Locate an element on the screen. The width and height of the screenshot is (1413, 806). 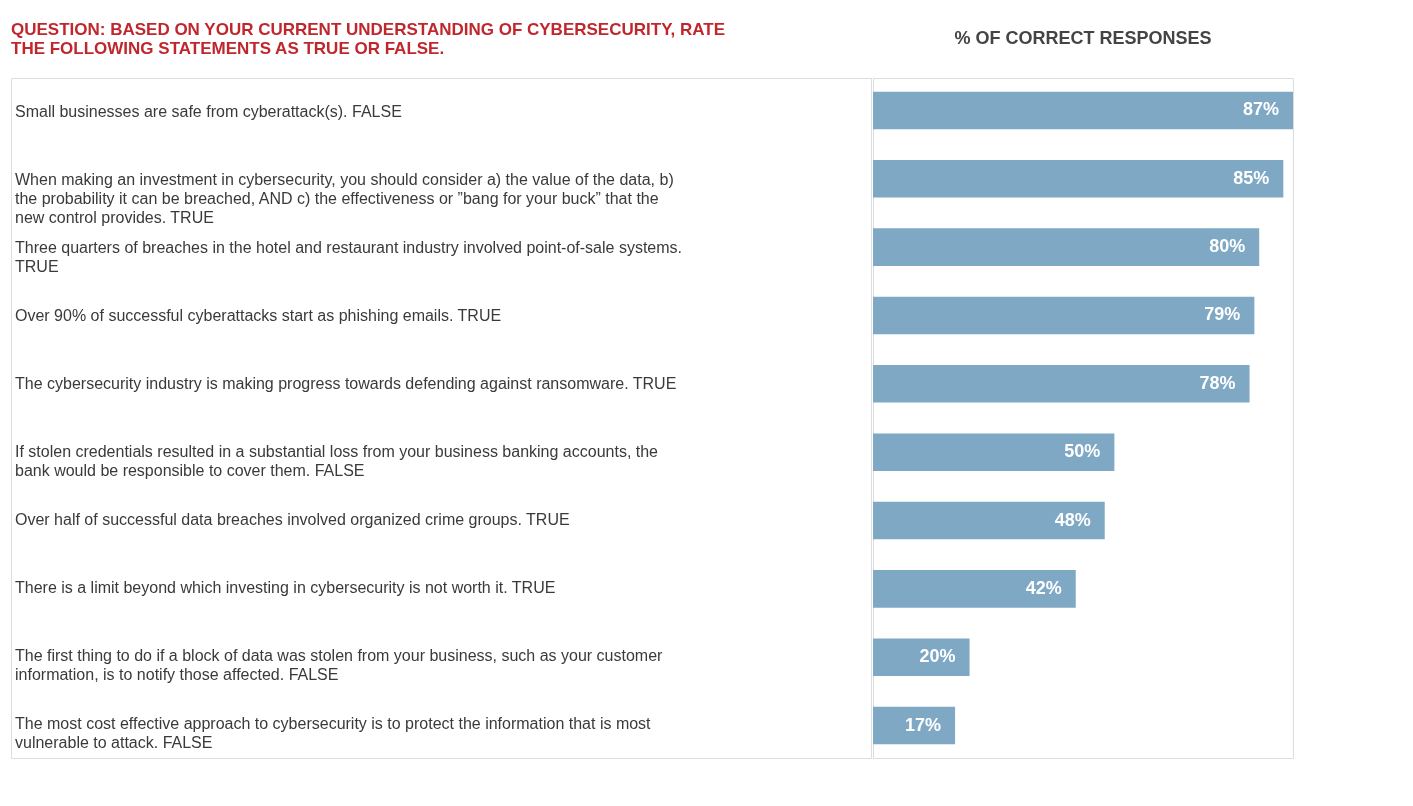
x-axis-title: % OF CORRECT RESPONSES is located at coordinates (1083, 38).